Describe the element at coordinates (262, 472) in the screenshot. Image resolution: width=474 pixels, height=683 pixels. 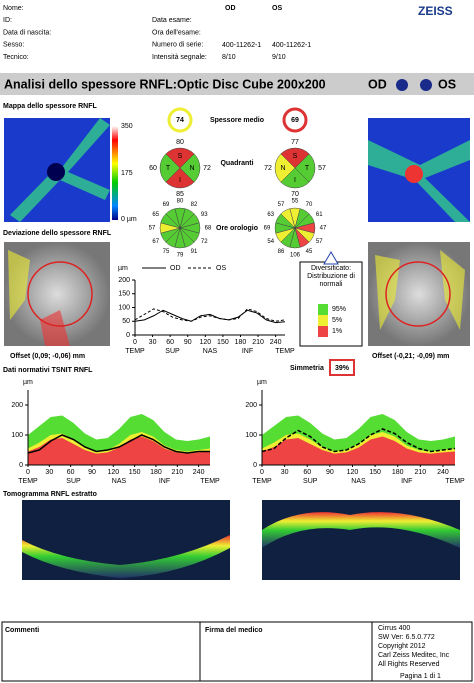
I see `x-tick-label: 0` at that location.